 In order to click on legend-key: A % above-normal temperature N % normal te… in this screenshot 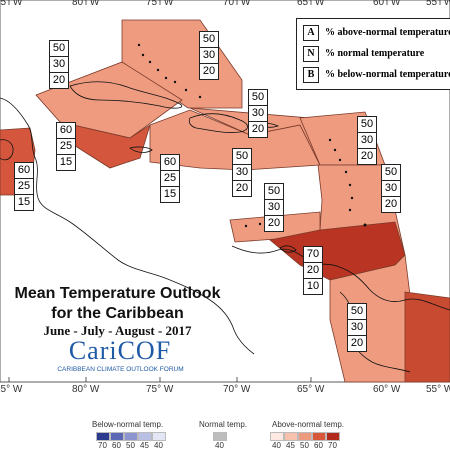, I will do `click(373, 54)`.